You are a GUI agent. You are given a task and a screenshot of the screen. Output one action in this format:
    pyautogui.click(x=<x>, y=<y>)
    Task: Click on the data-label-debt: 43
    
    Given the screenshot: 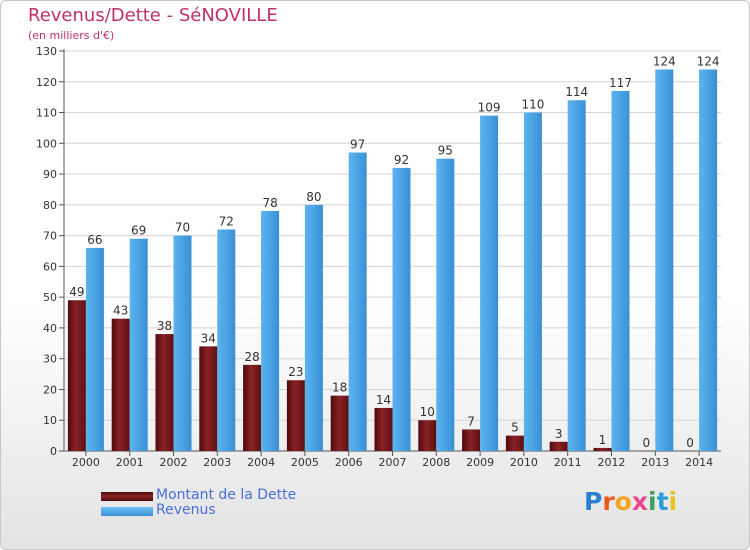 What is the action you would take?
    pyautogui.click(x=120, y=311)
    